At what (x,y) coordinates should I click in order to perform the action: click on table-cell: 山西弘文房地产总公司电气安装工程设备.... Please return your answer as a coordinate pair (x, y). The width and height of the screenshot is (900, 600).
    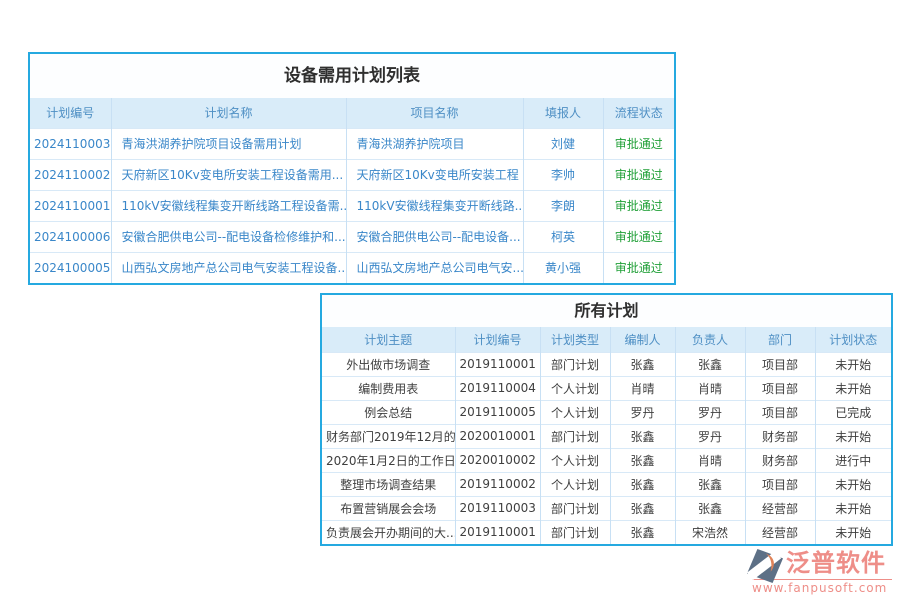
    Looking at the image, I should click on (228, 267).